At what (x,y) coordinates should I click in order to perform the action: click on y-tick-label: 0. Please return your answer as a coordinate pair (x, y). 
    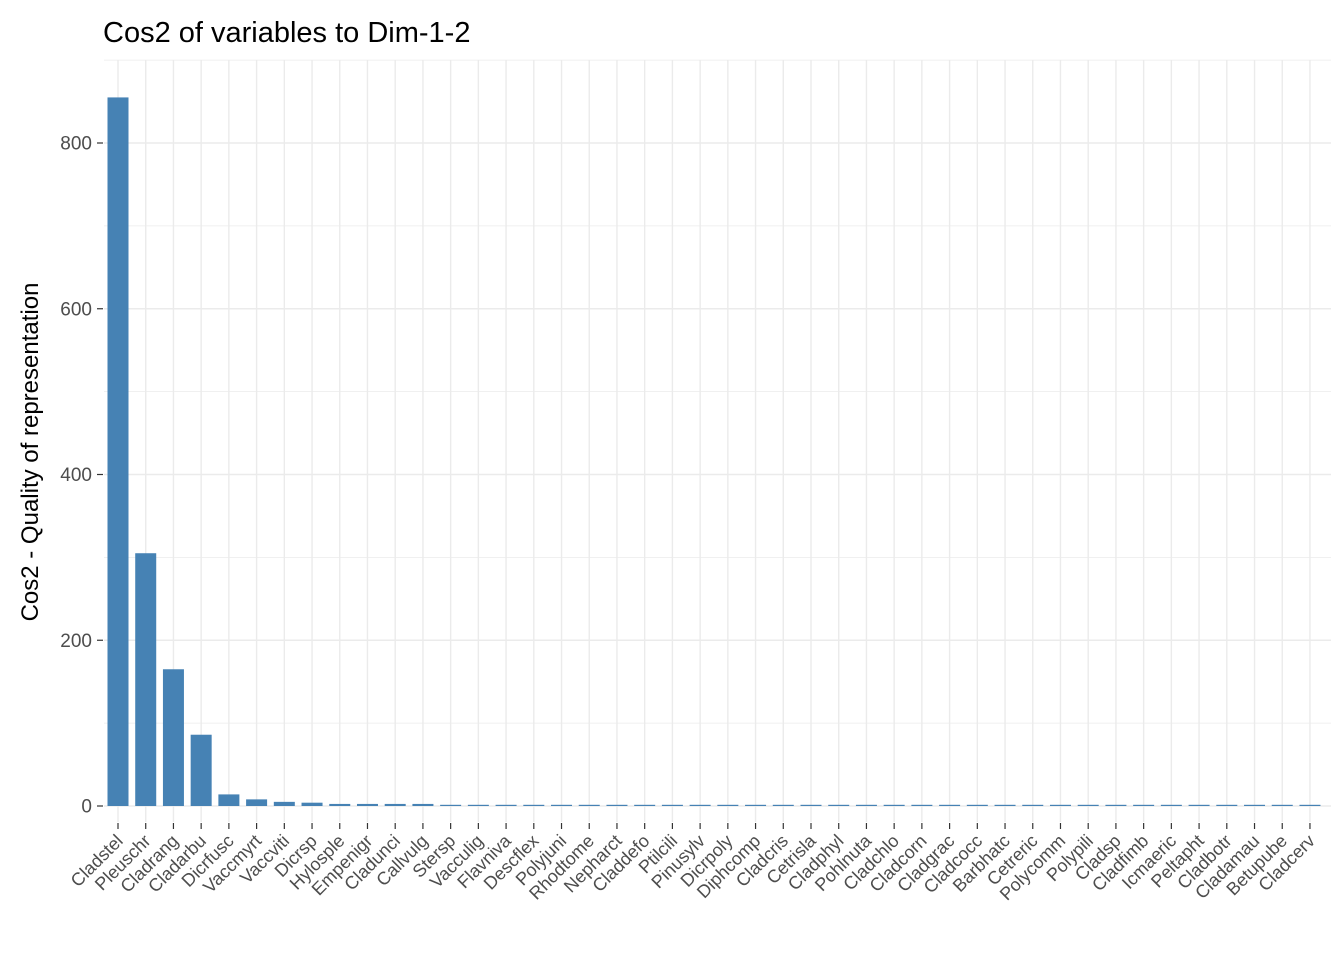
    Looking at the image, I should click on (86, 807).